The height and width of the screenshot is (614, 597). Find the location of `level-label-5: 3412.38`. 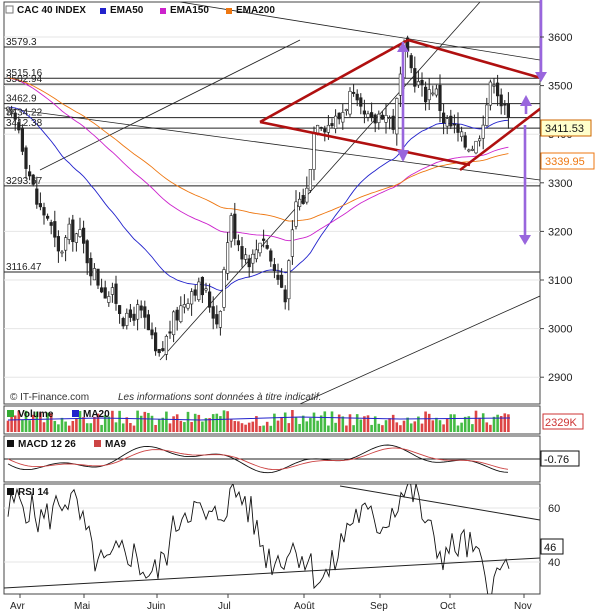

level-label-5: 3412.38 is located at coordinates (24, 123).